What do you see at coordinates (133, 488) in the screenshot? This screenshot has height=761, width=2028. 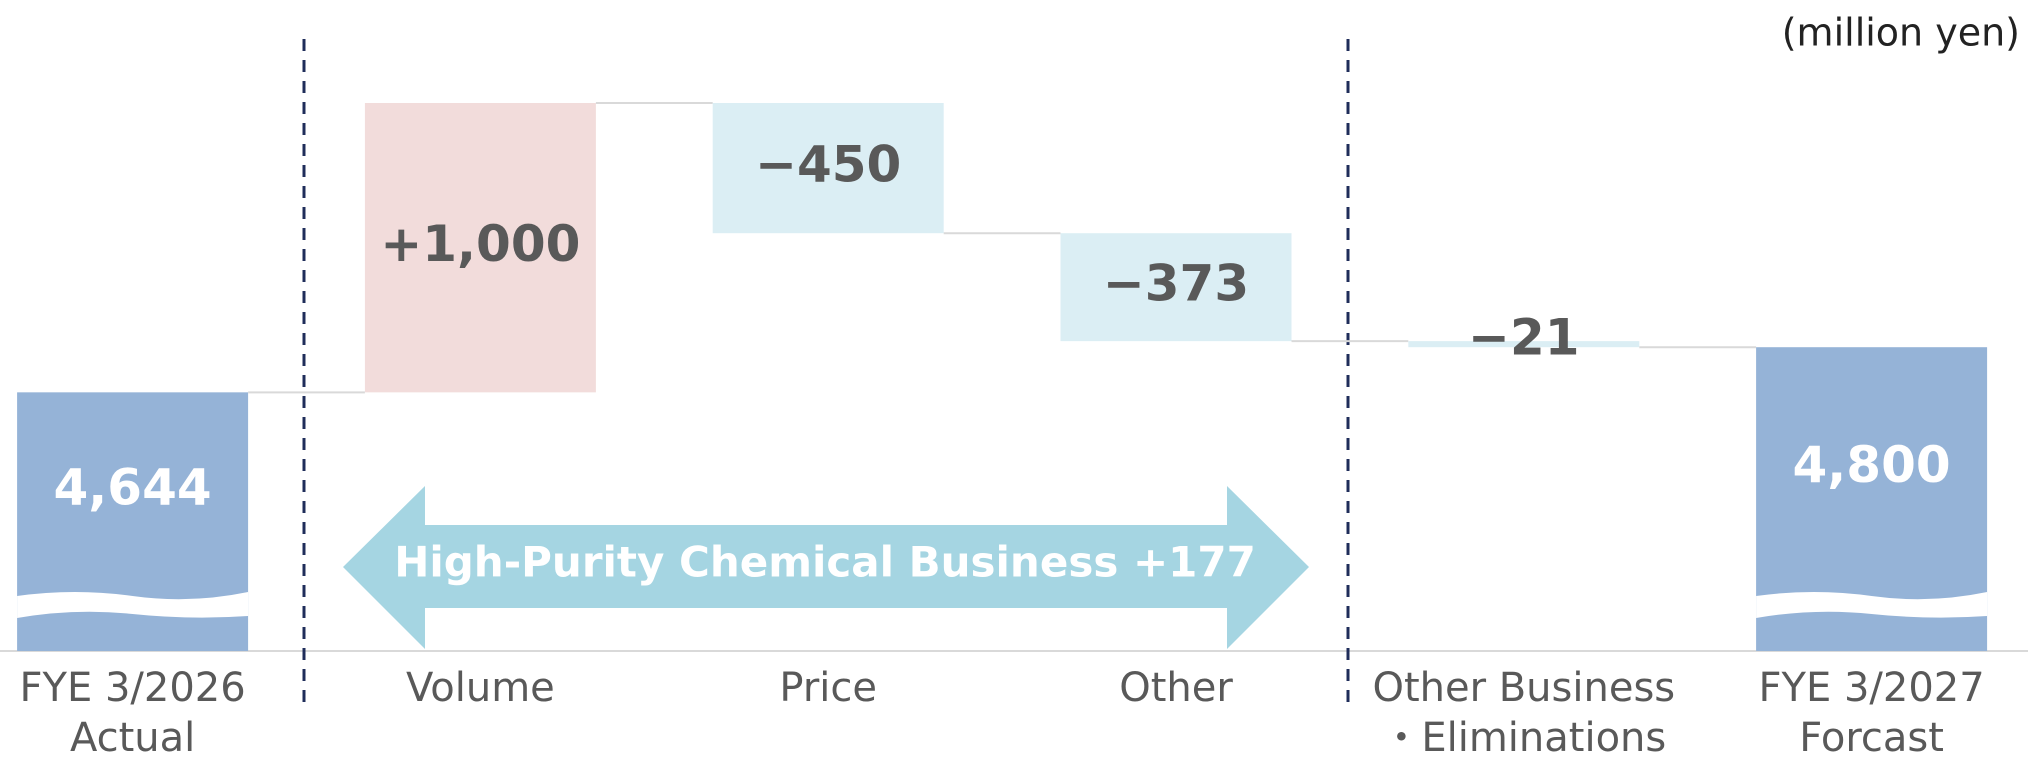 I see `value-label: 4,644` at bounding box center [133, 488].